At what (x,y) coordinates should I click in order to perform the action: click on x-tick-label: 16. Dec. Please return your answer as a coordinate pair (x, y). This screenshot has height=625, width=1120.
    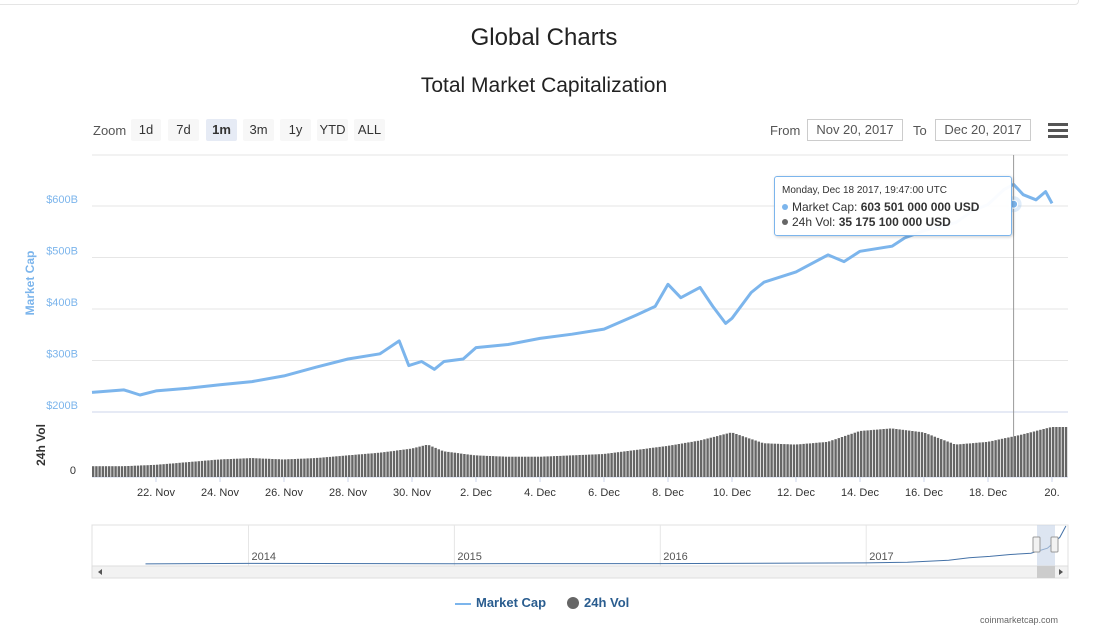
    Looking at the image, I should click on (924, 493).